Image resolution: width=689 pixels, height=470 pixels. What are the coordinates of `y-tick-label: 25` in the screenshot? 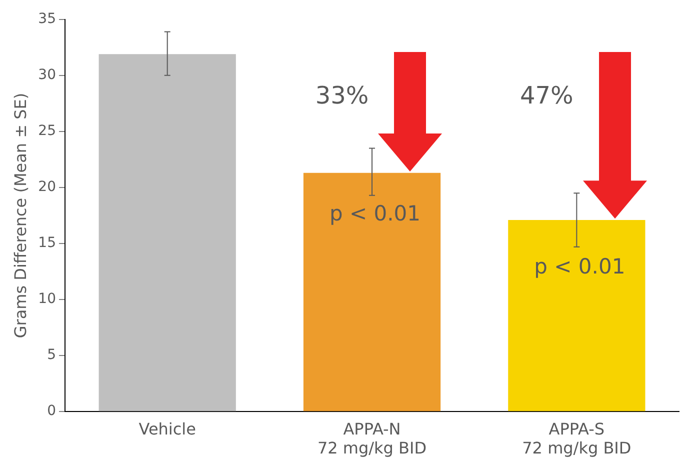 It's located at (47, 131).